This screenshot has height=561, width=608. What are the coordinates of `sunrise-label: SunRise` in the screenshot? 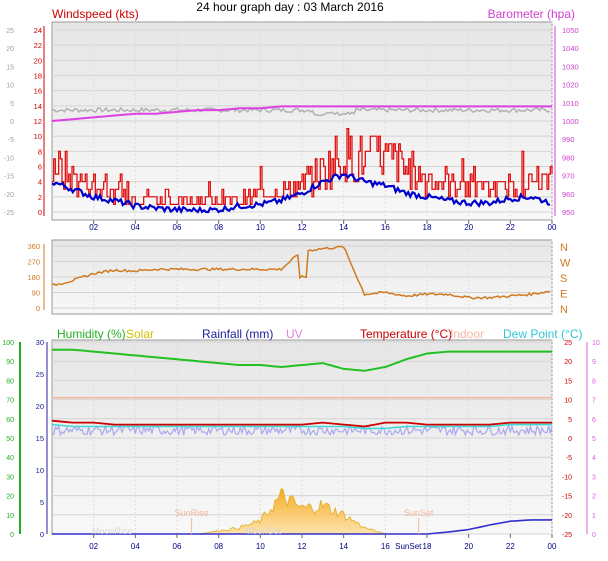 It's located at (192, 513).